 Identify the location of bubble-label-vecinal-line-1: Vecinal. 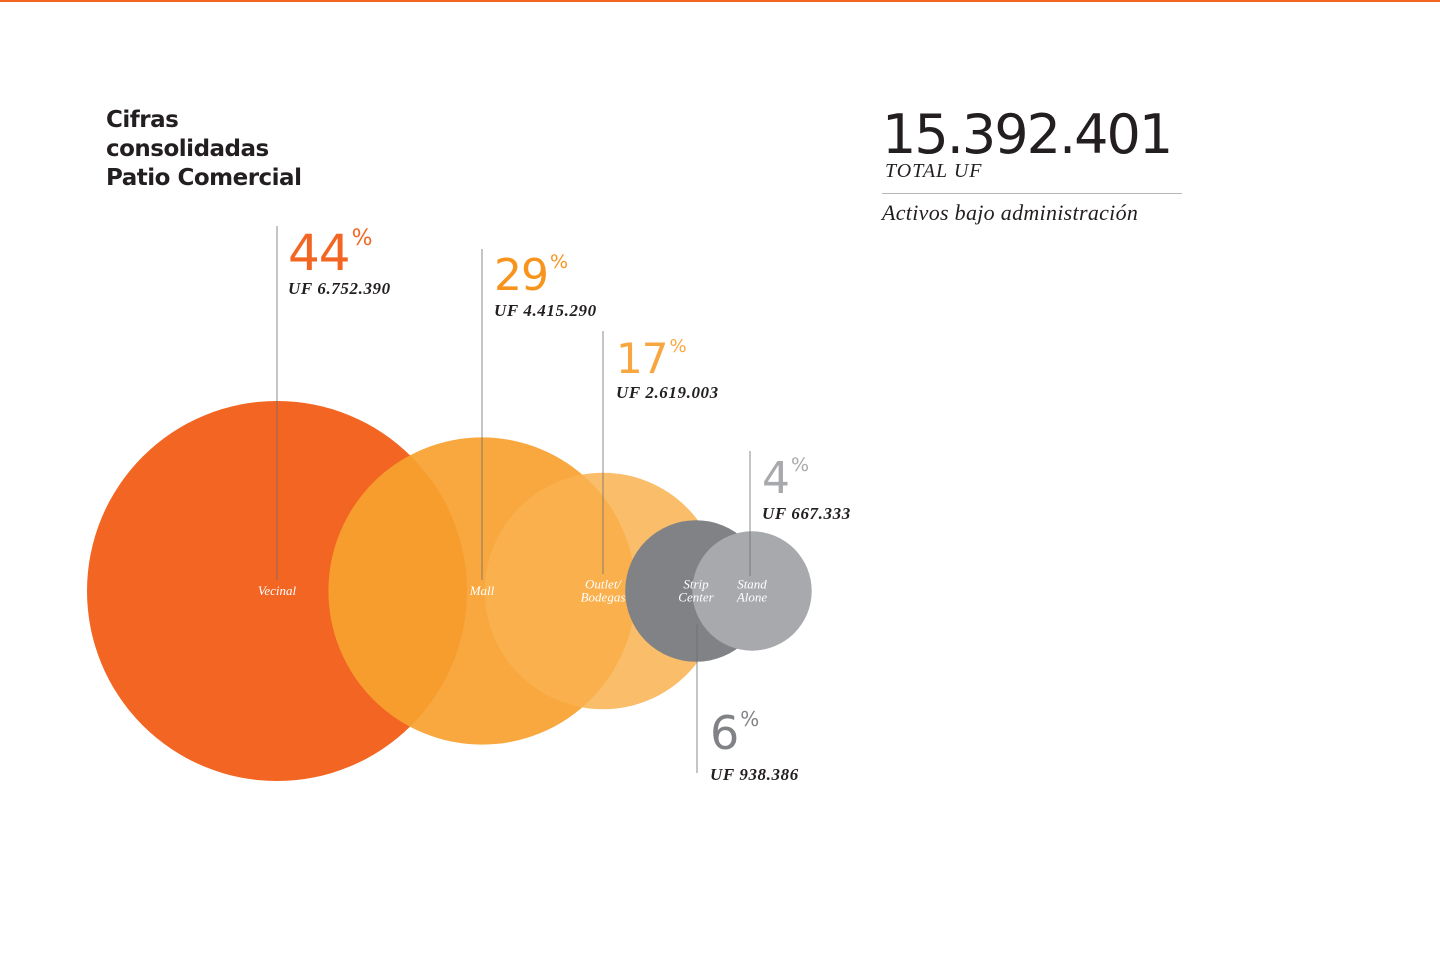
(277, 590).